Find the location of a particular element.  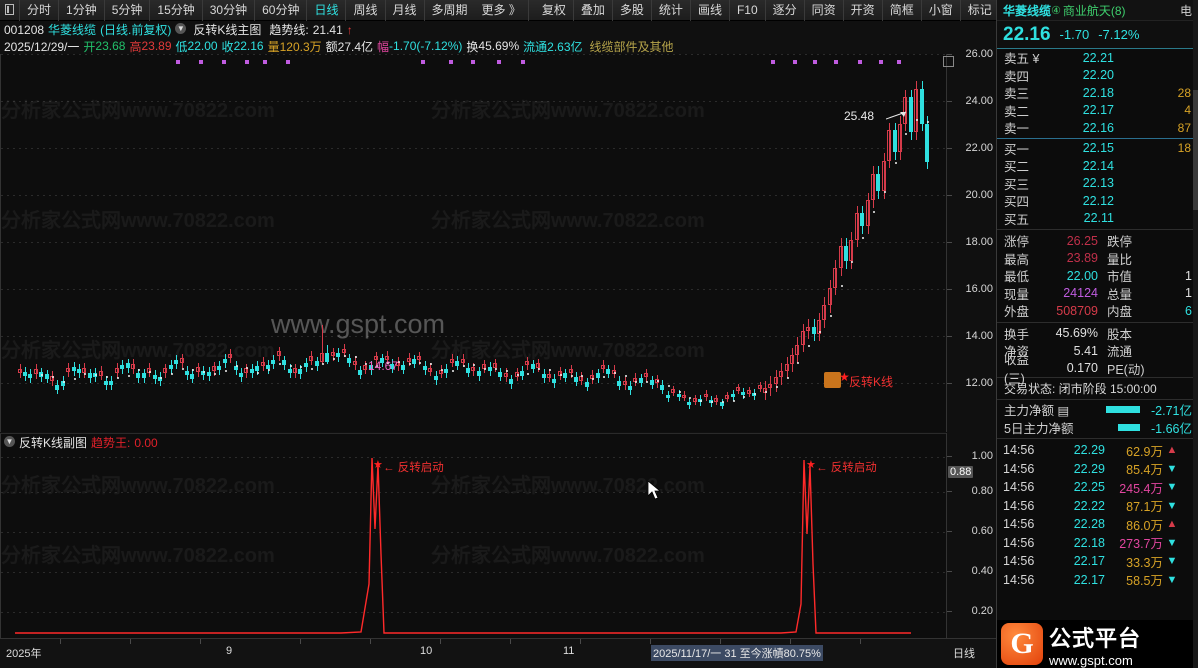

tab-multi-period: 多周期 is located at coordinates (449, 9).